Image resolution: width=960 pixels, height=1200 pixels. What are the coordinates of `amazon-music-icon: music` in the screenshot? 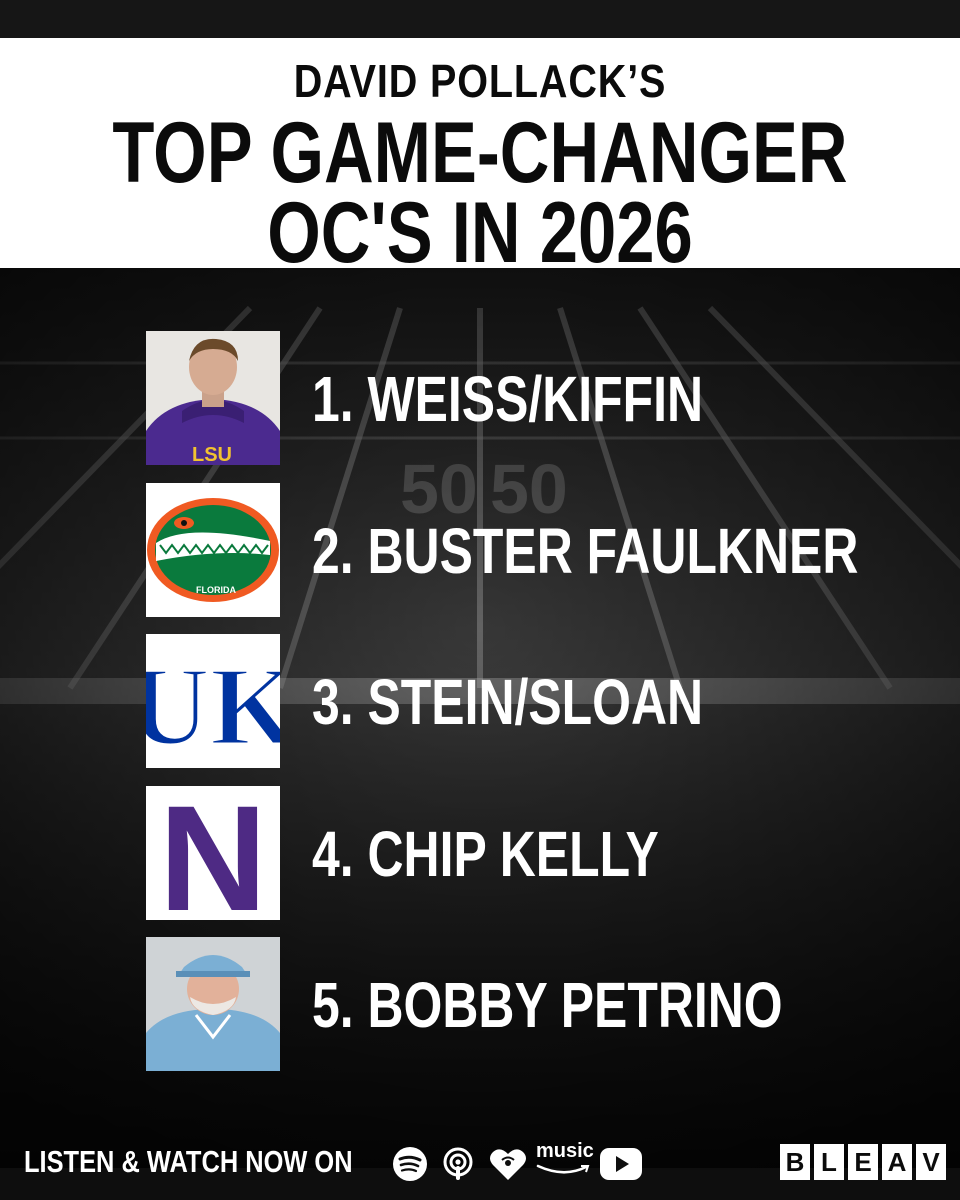 It's located at (566, 1160).